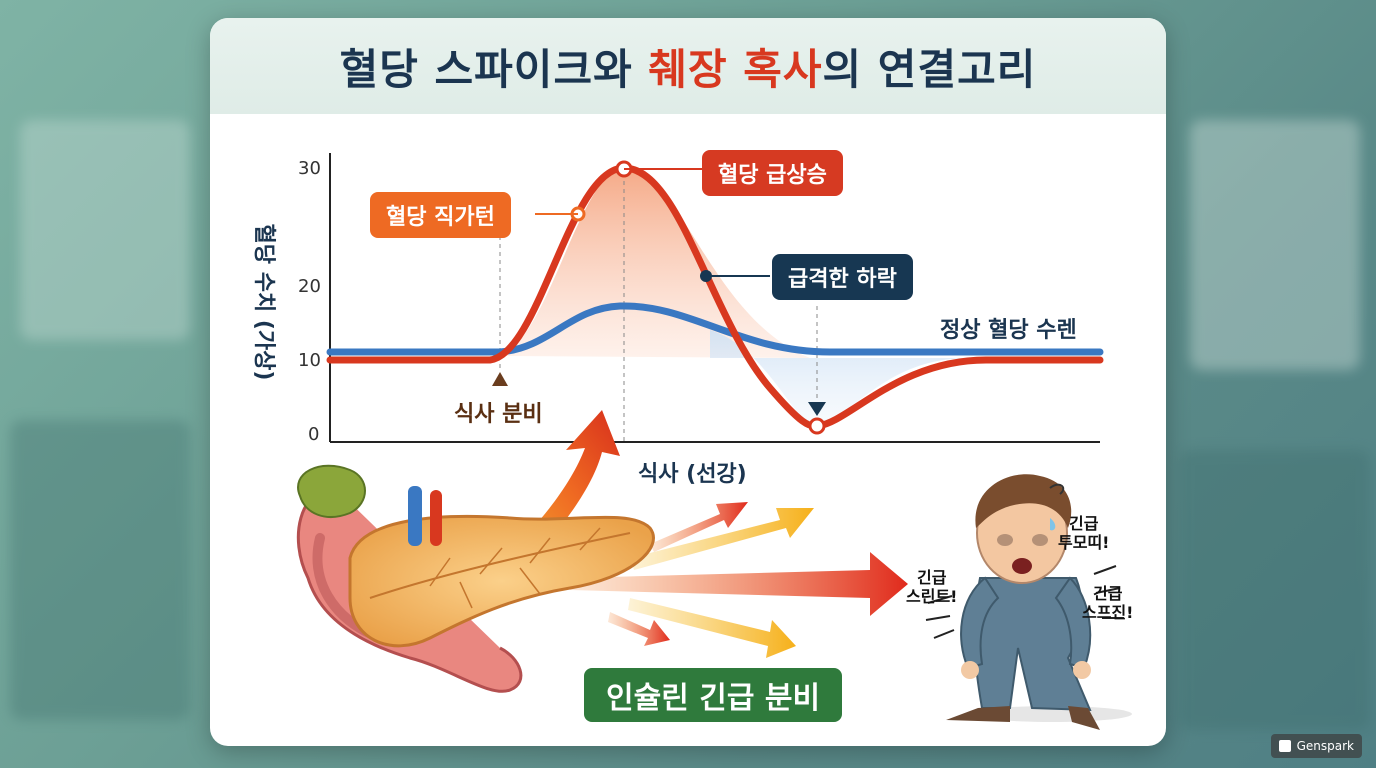 The height and width of the screenshot is (768, 1376). I want to click on trough-marker, so click(817, 426).